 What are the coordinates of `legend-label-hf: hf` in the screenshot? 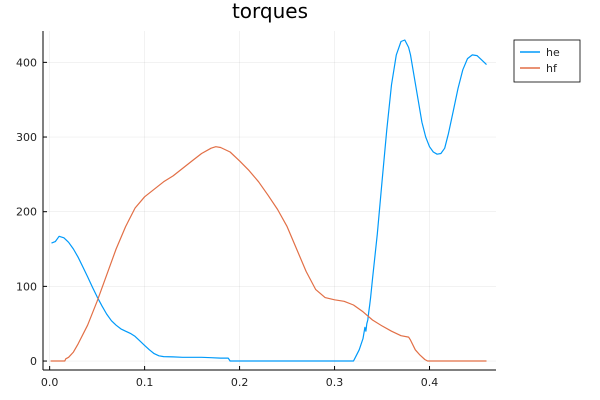 It's located at (552, 68).